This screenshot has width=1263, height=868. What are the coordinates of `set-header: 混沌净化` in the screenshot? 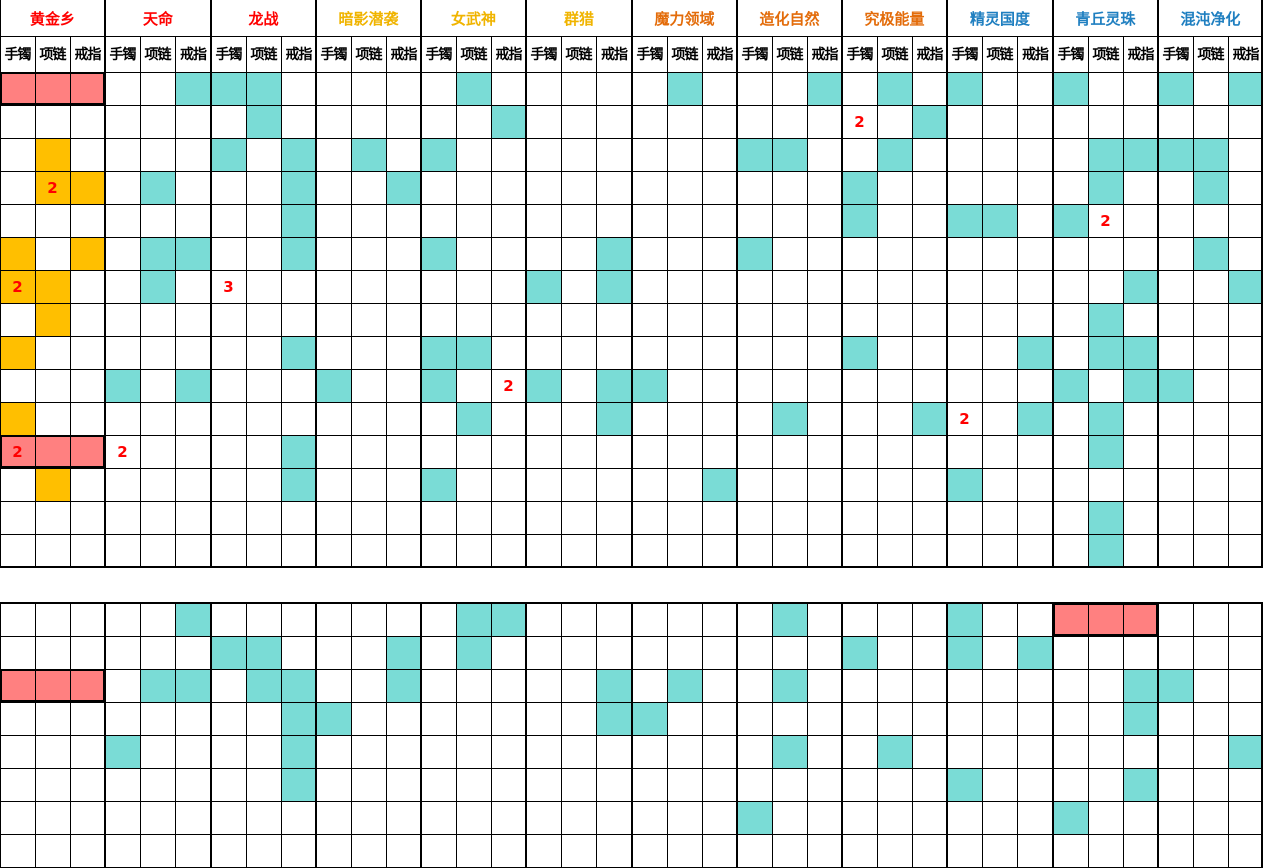 It's located at (1210, 18).